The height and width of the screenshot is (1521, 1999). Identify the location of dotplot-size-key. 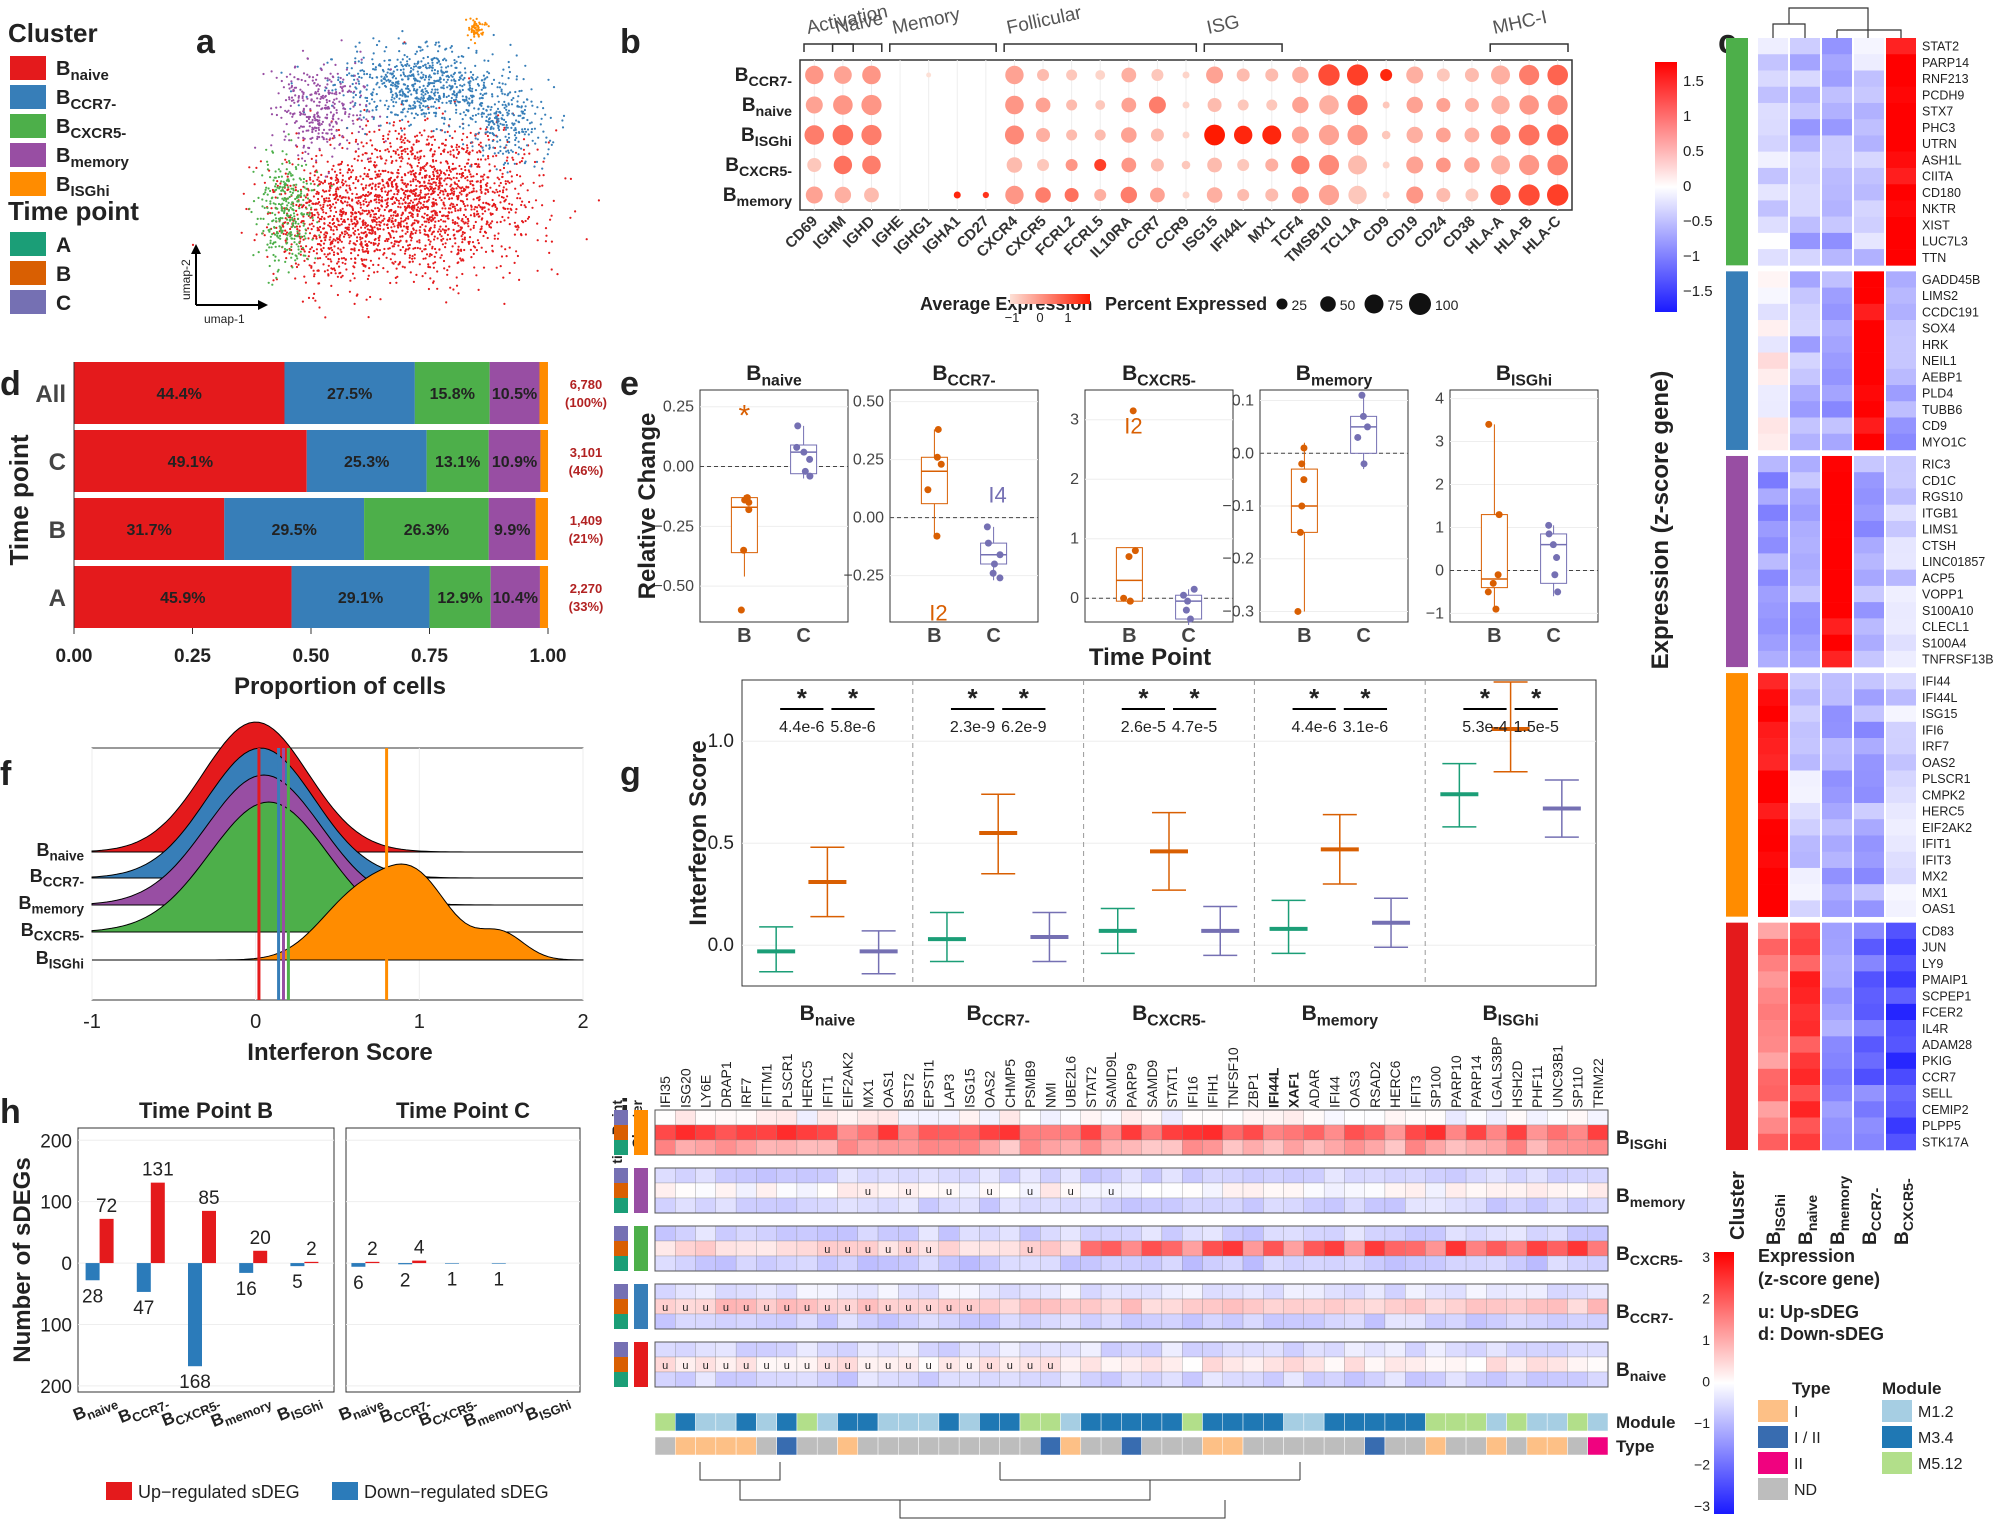
(1420, 304).